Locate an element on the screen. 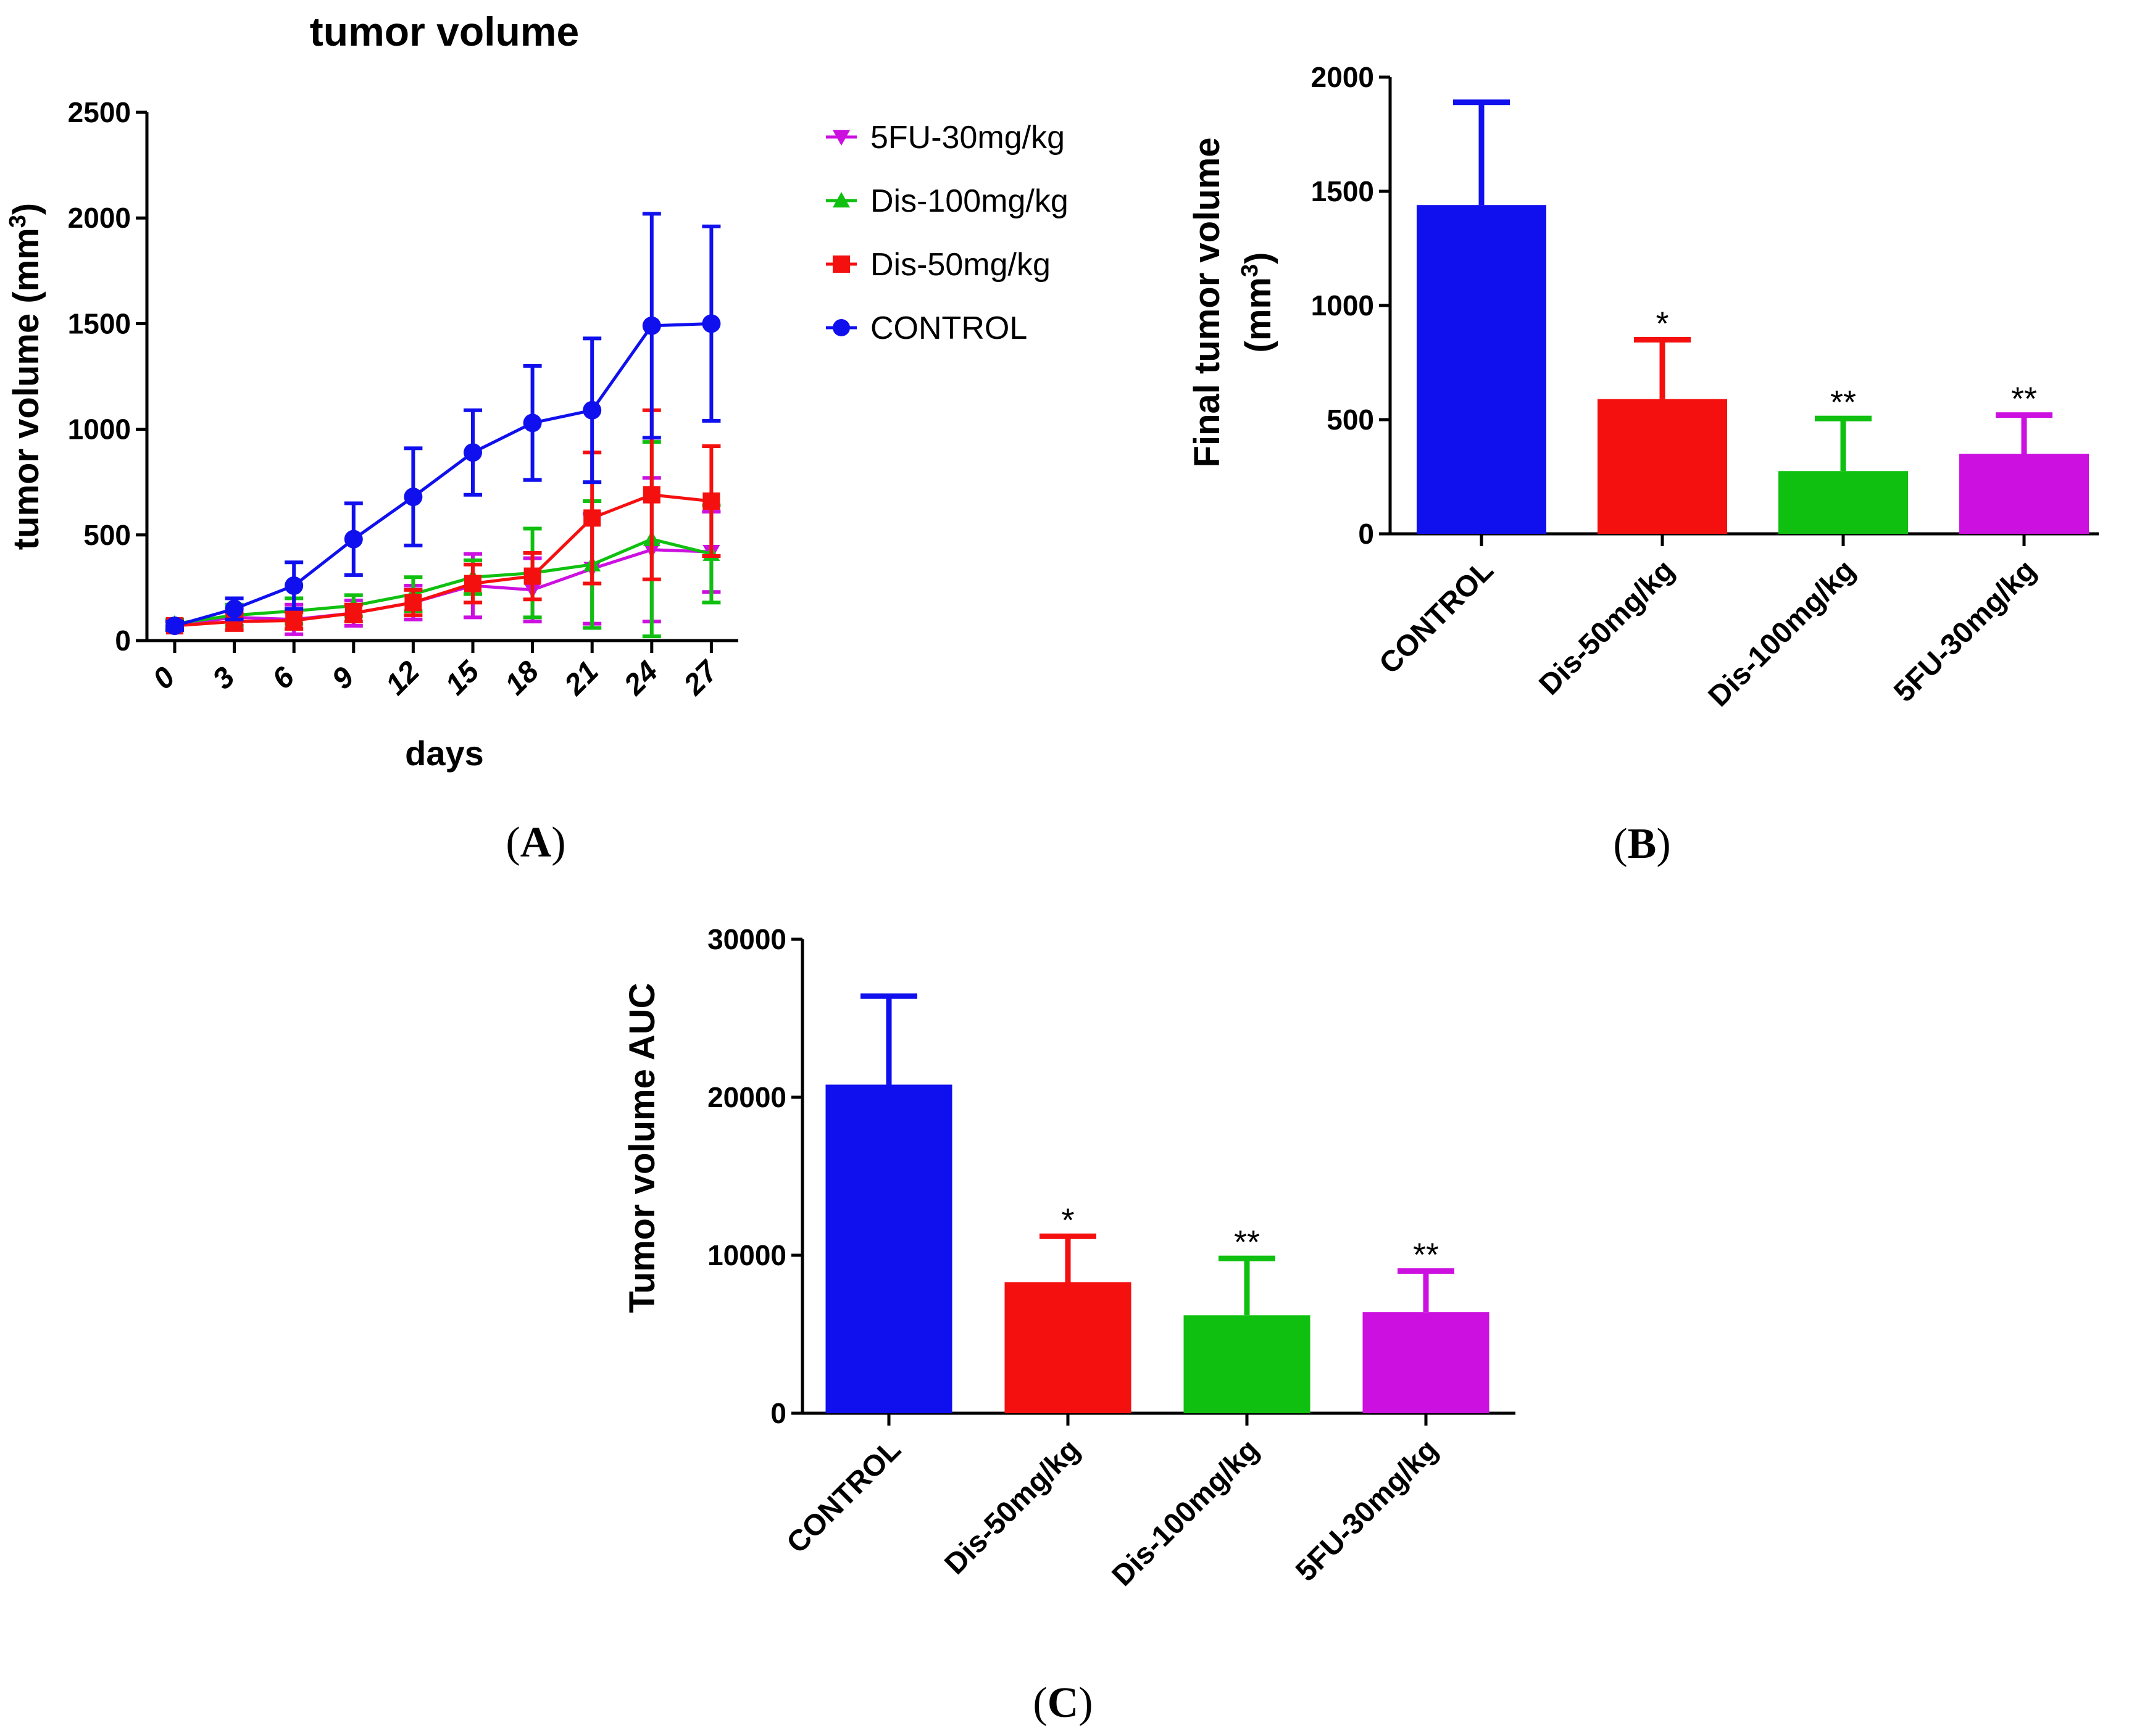 The width and height of the screenshot is (2129, 1736). x-tick-label: 24 is located at coordinates (641, 678).